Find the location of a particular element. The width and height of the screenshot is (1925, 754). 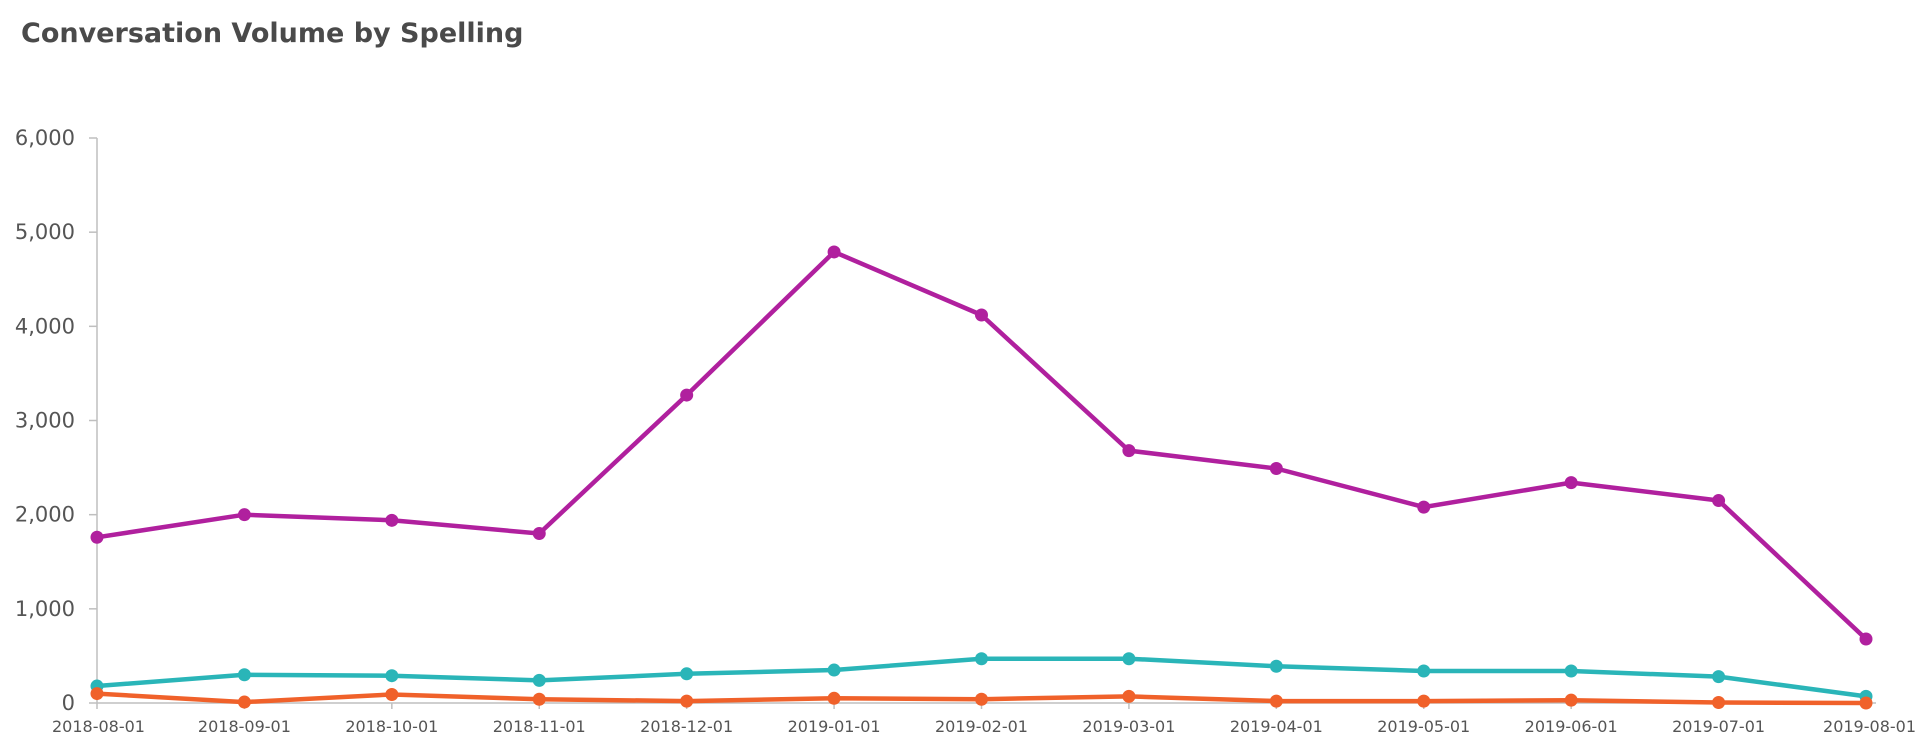

x-tick-label: 2018-10-01 is located at coordinates (391, 726).